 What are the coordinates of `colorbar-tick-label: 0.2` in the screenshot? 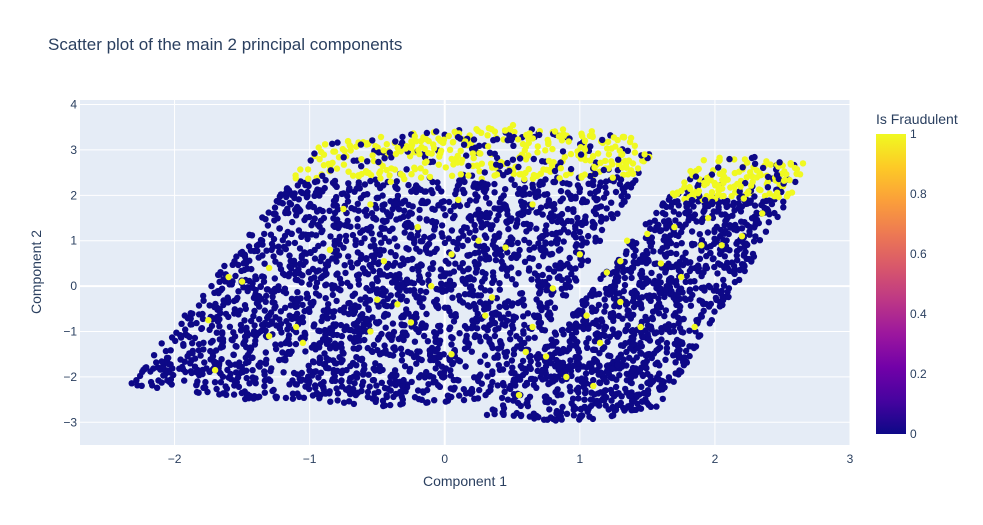 It's located at (918, 374).